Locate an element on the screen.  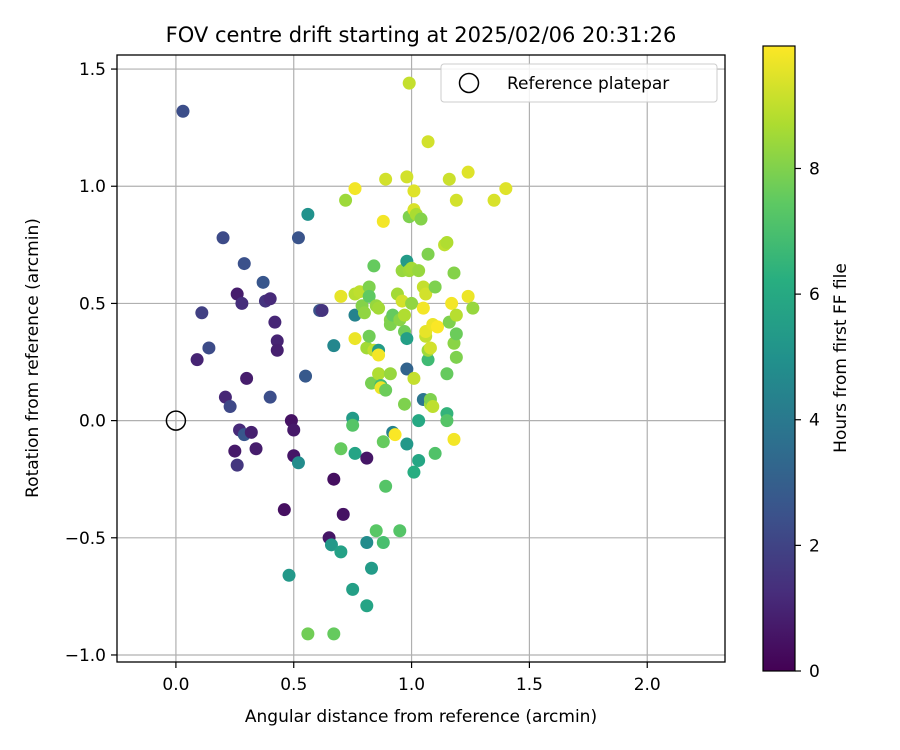
y-tick-label: 1.5 is located at coordinates (92, 70).